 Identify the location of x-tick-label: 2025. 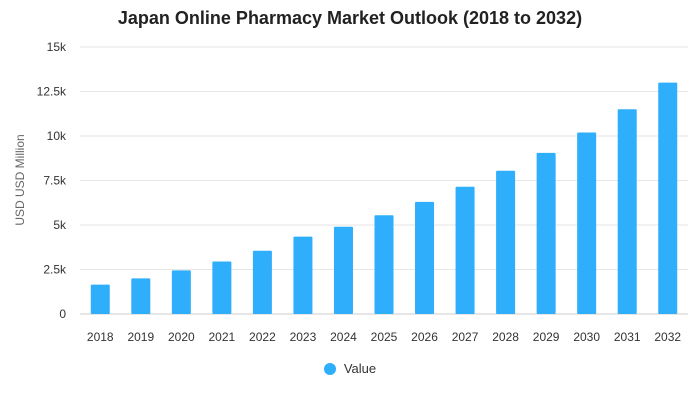
(384, 337).